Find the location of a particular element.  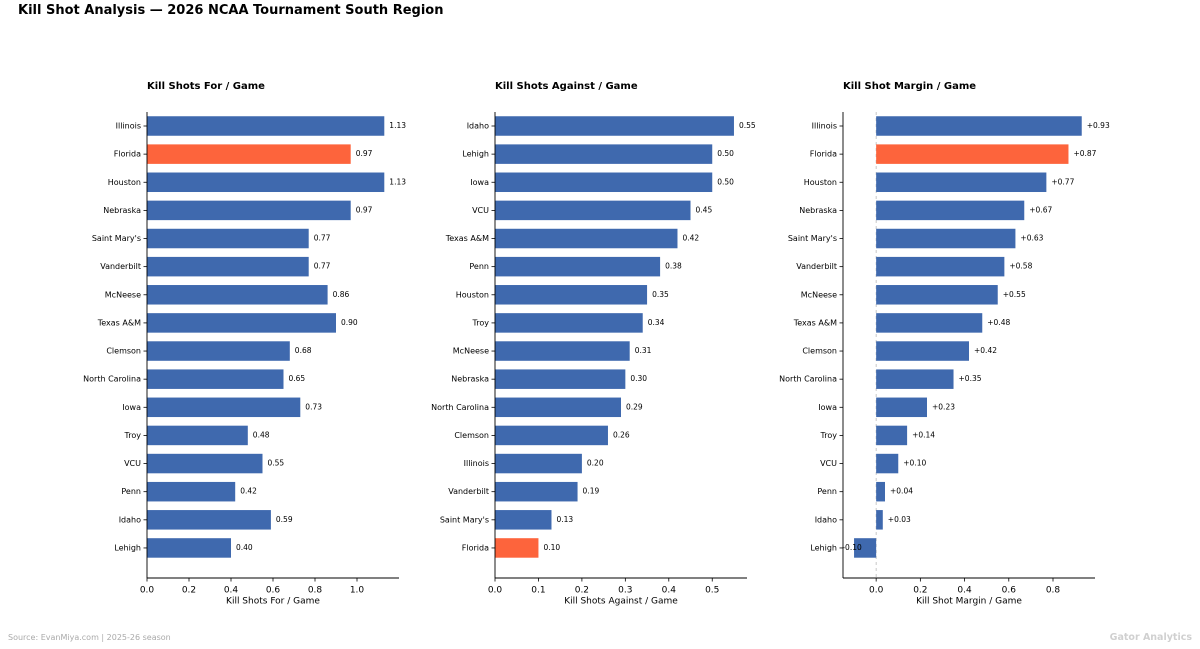

data-label: 0.48 is located at coordinates (261, 434).